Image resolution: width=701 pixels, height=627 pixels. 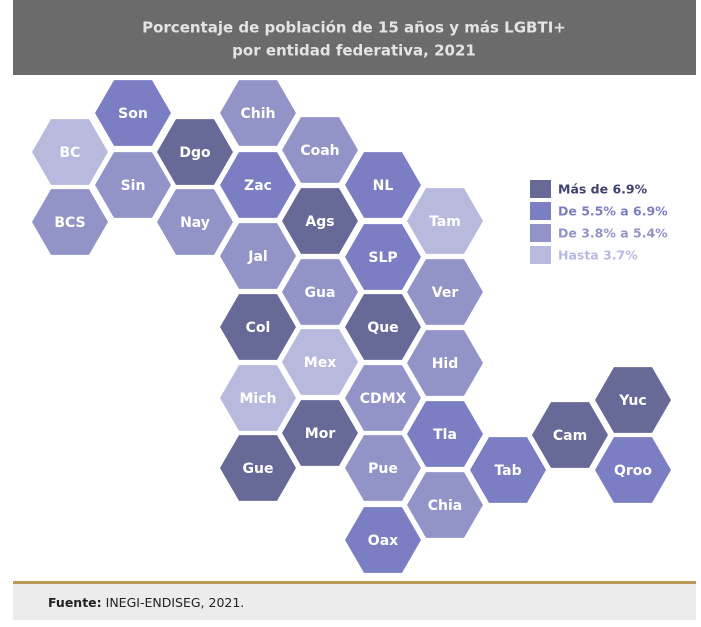 I want to click on state-label: Yuc, so click(x=632, y=401).